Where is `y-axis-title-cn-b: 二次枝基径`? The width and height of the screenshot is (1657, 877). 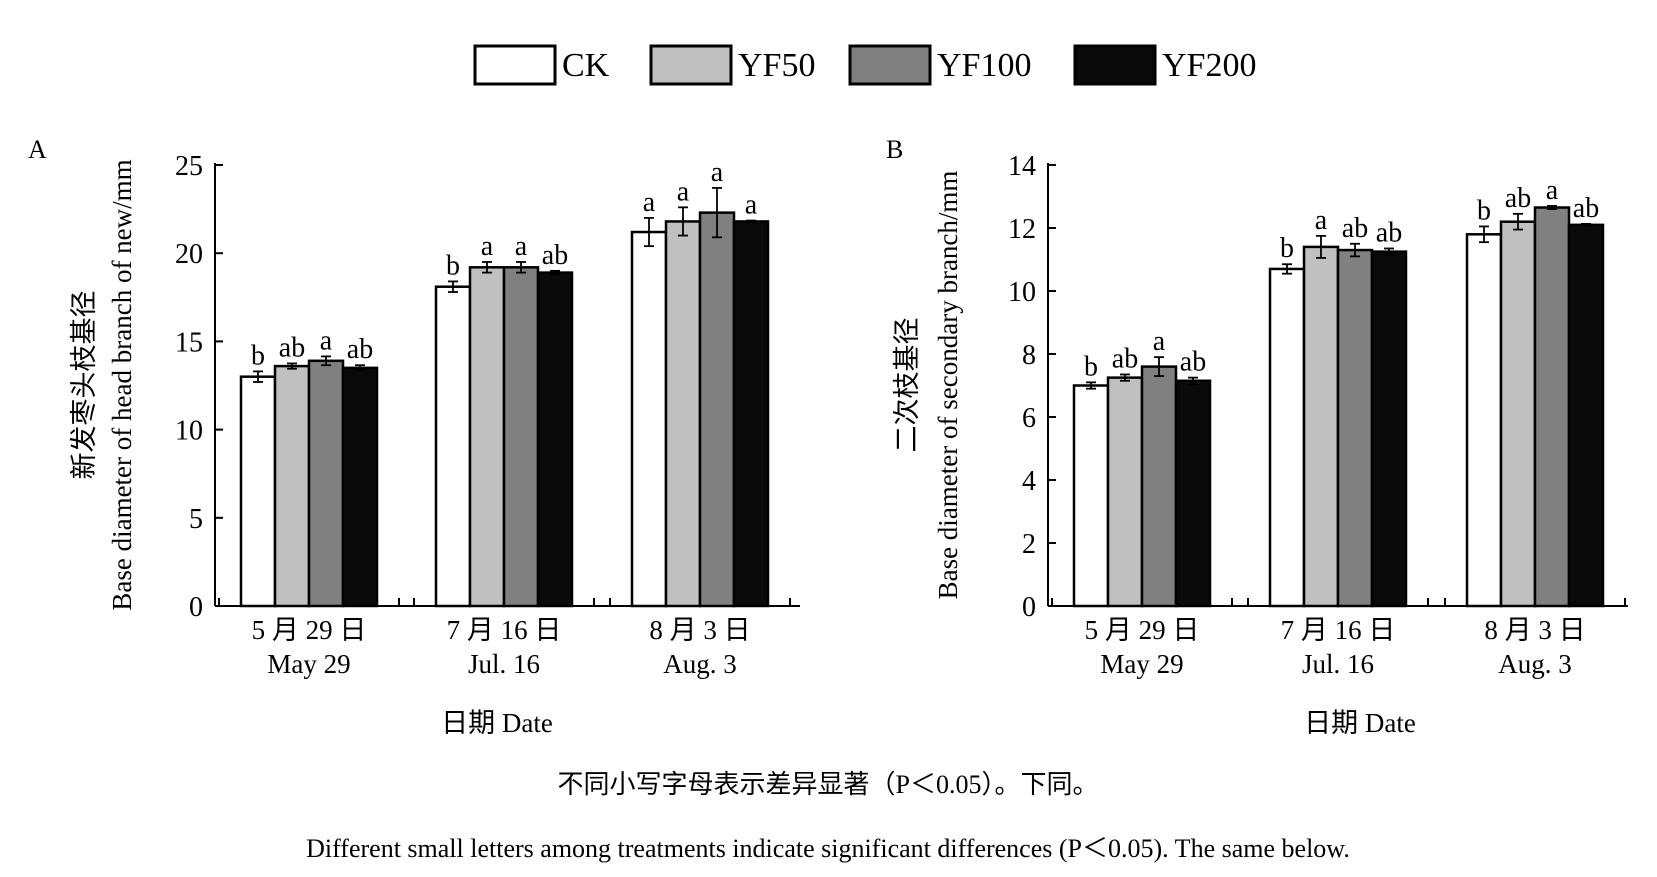 y-axis-title-cn-b: 二次枝基径 is located at coordinates (907, 385).